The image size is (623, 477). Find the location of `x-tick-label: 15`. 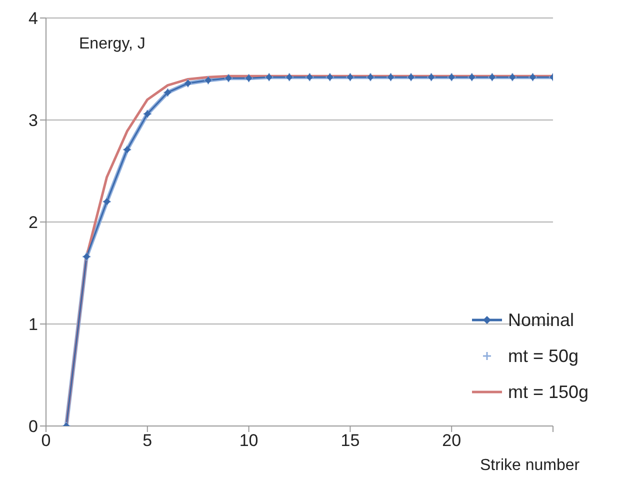

x-tick-label: 15 is located at coordinates (350, 440).